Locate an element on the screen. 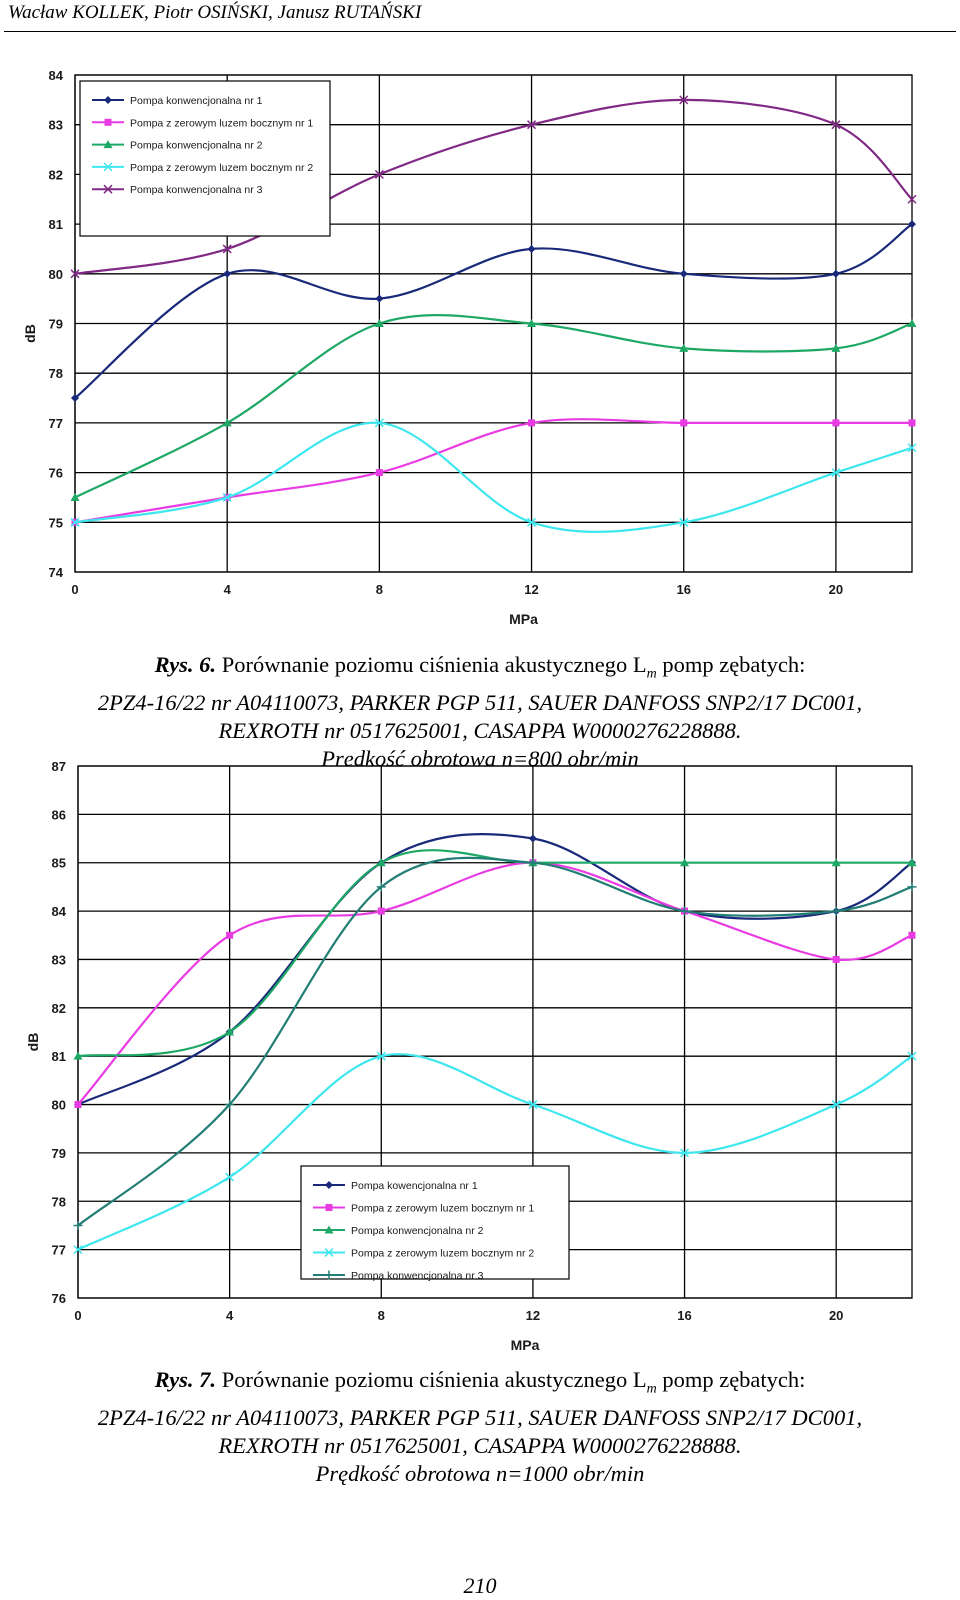  chart-1-series-1-line is located at coordinates (493, 311).